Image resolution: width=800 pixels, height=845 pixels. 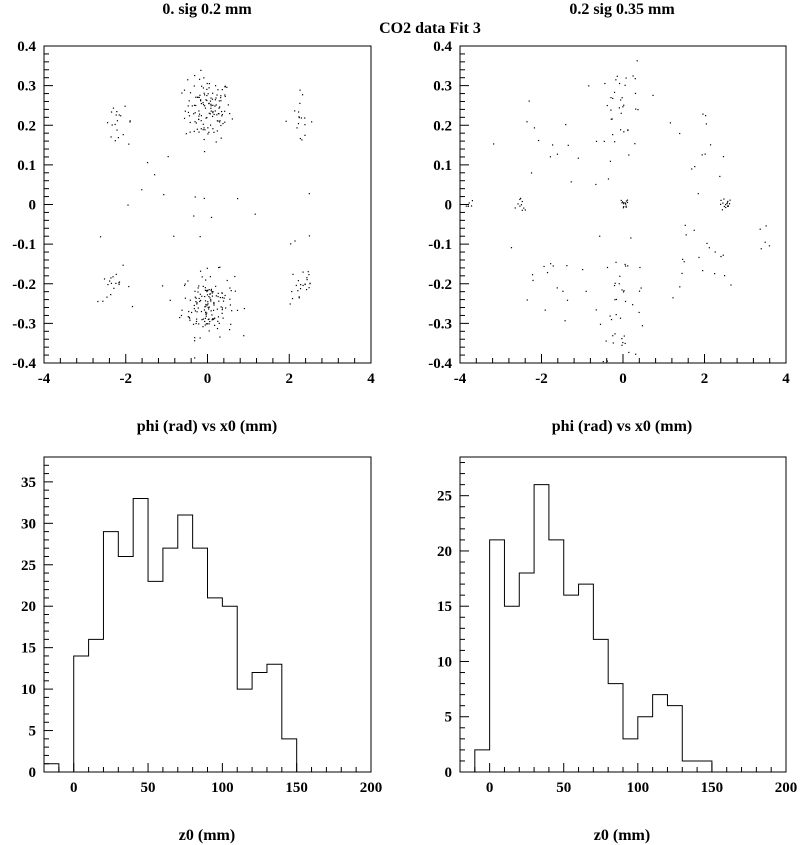 What do you see at coordinates (705, 379) in the screenshot?
I see `scatter-right-xtick-label: 2` at bounding box center [705, 379].